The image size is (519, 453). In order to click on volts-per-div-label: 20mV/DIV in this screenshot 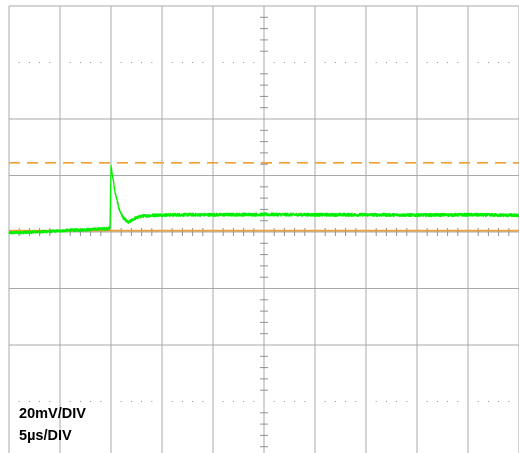, I will do `click(52, 414)`.